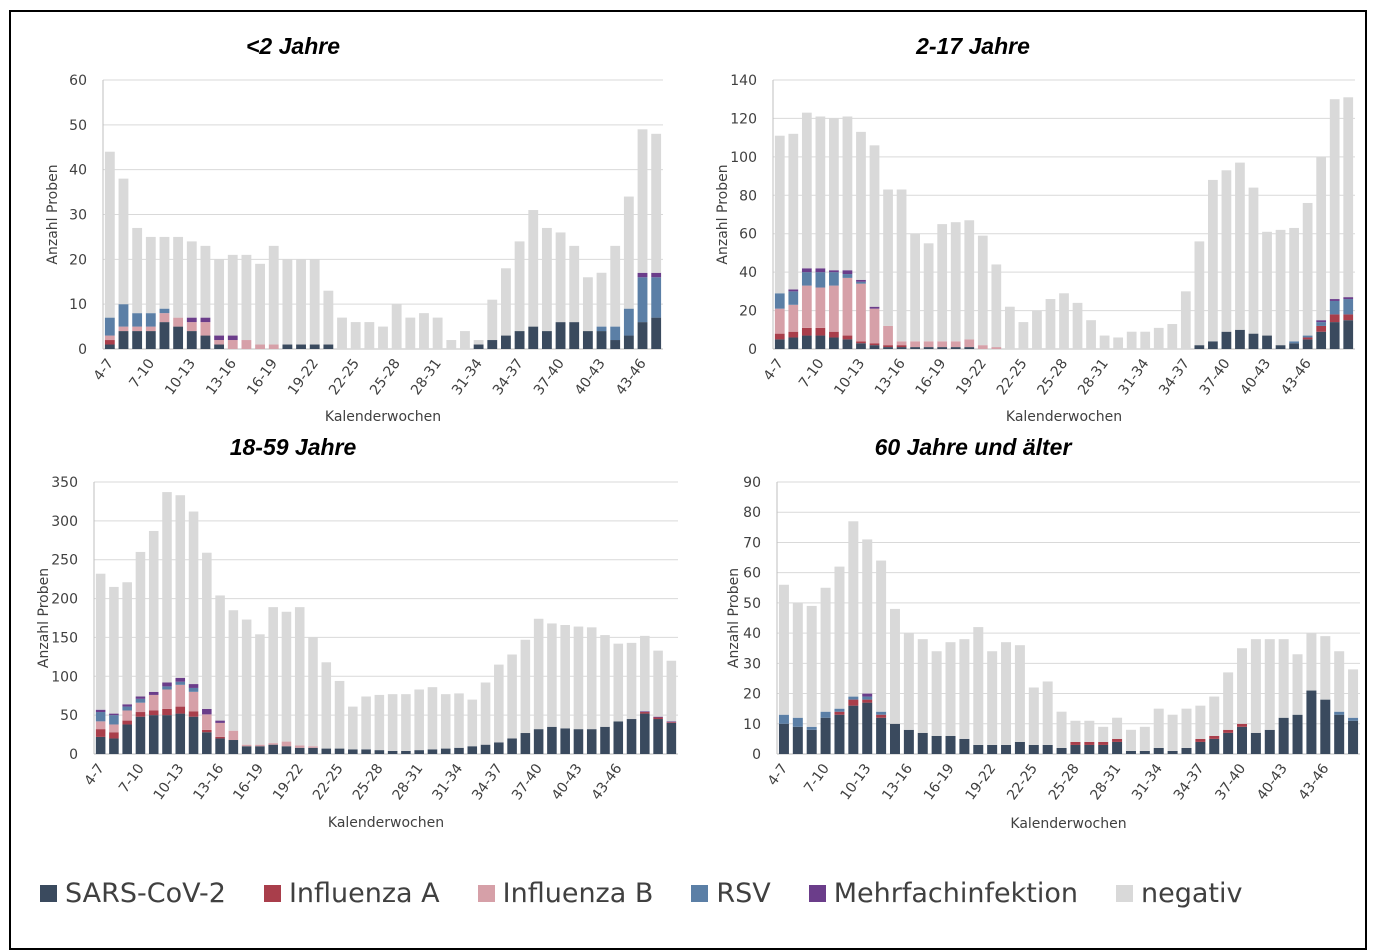 Image resolution: width=1378 pixels, height=950 pixels. I want to click on y-tick-label: 20, so click(748, 312).